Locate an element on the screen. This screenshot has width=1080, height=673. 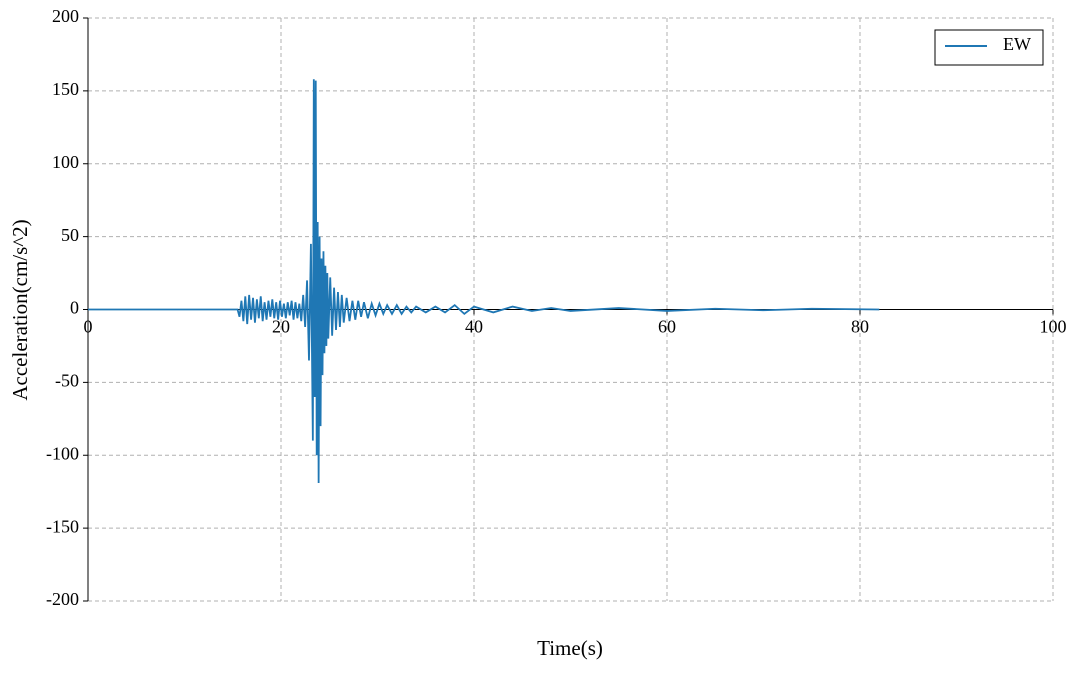
x-tick-label: 20 is located at coordinates (281, 327).